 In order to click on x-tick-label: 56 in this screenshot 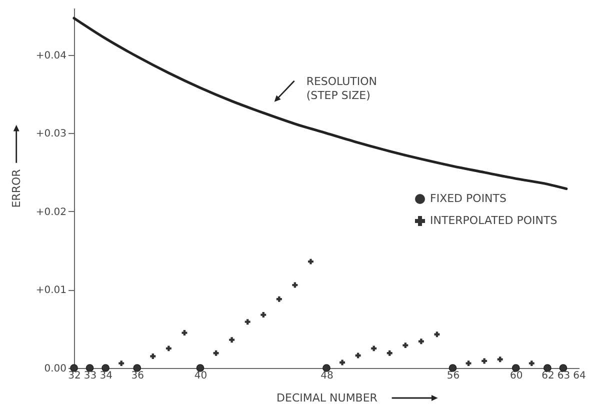, I will do `click(453, 376)`.